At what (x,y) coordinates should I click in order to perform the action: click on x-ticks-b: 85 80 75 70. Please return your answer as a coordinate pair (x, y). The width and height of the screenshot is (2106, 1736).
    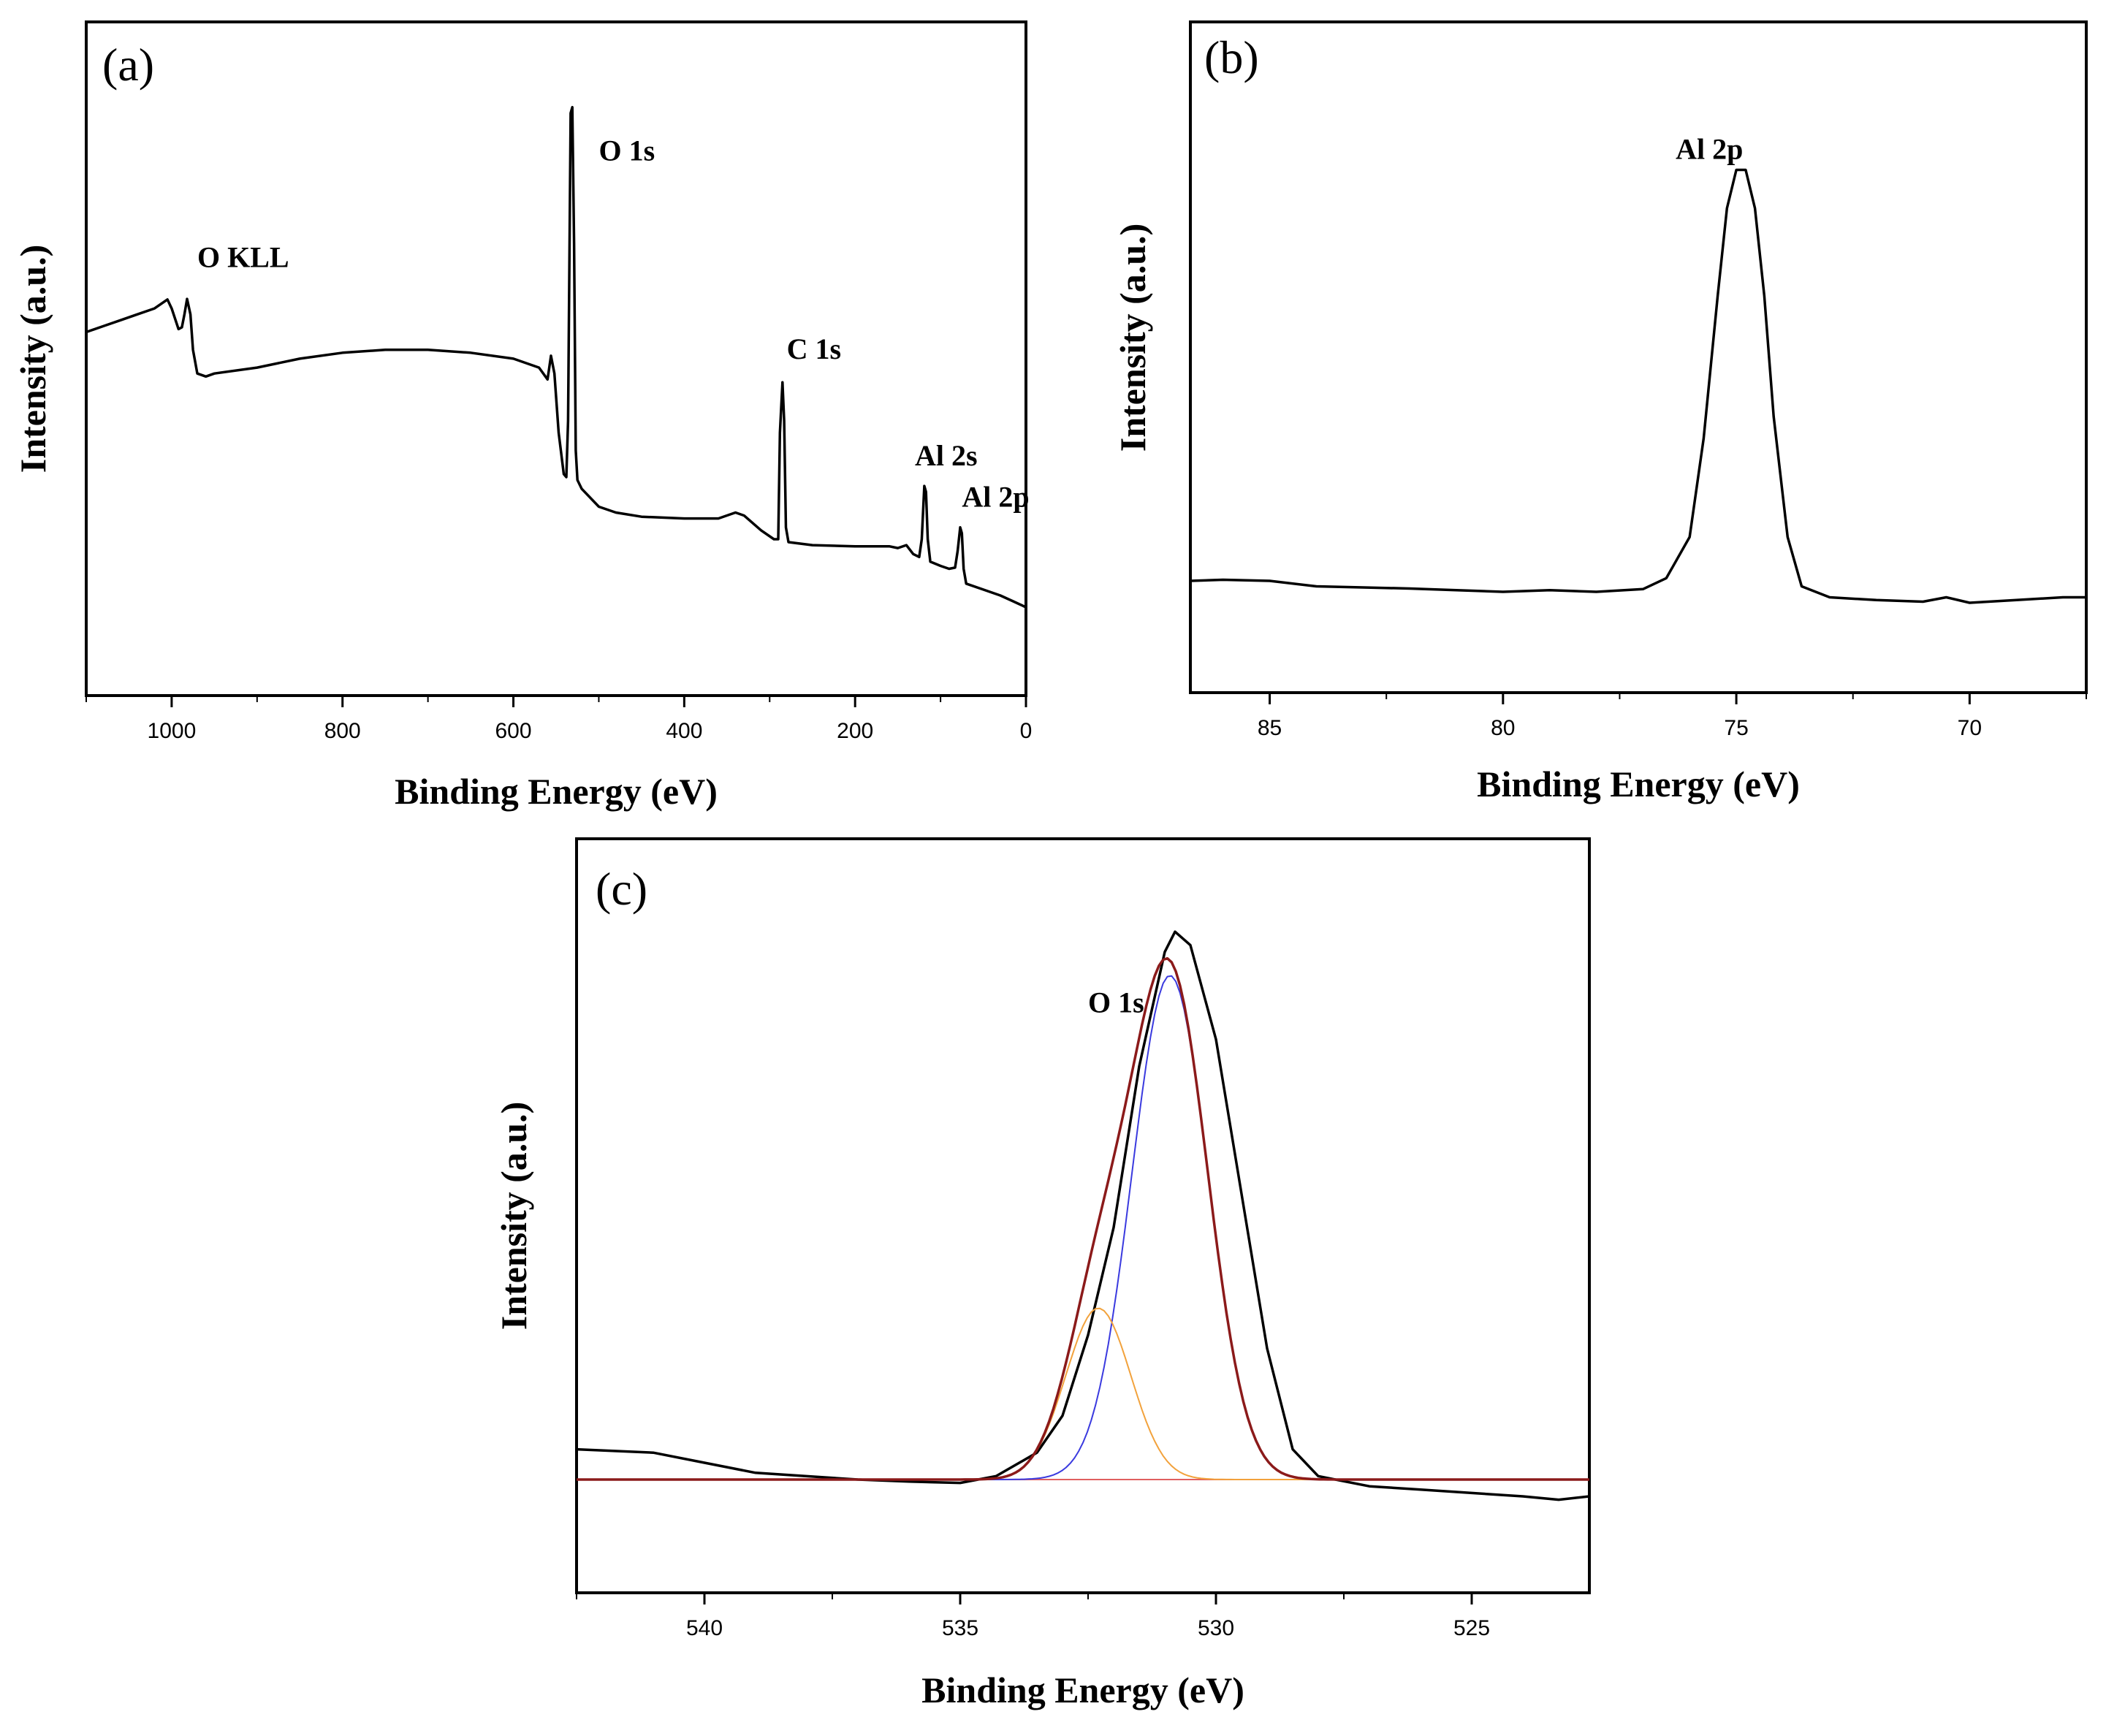
    Looking at the image, I should click on (1672, 716).